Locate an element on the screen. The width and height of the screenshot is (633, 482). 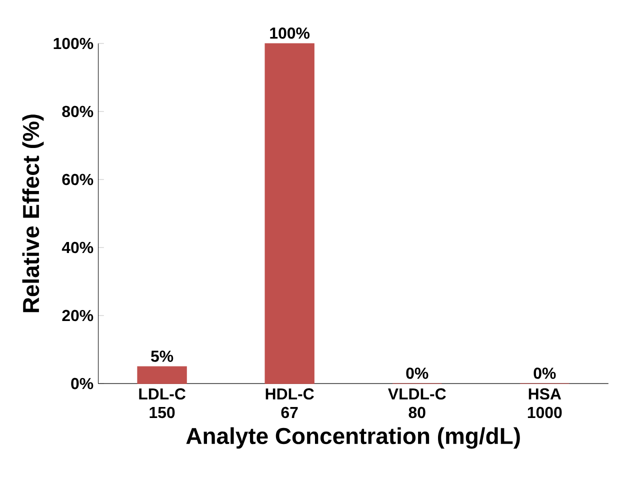
y-tick-label: 60% is located at coordinates (78, 180).